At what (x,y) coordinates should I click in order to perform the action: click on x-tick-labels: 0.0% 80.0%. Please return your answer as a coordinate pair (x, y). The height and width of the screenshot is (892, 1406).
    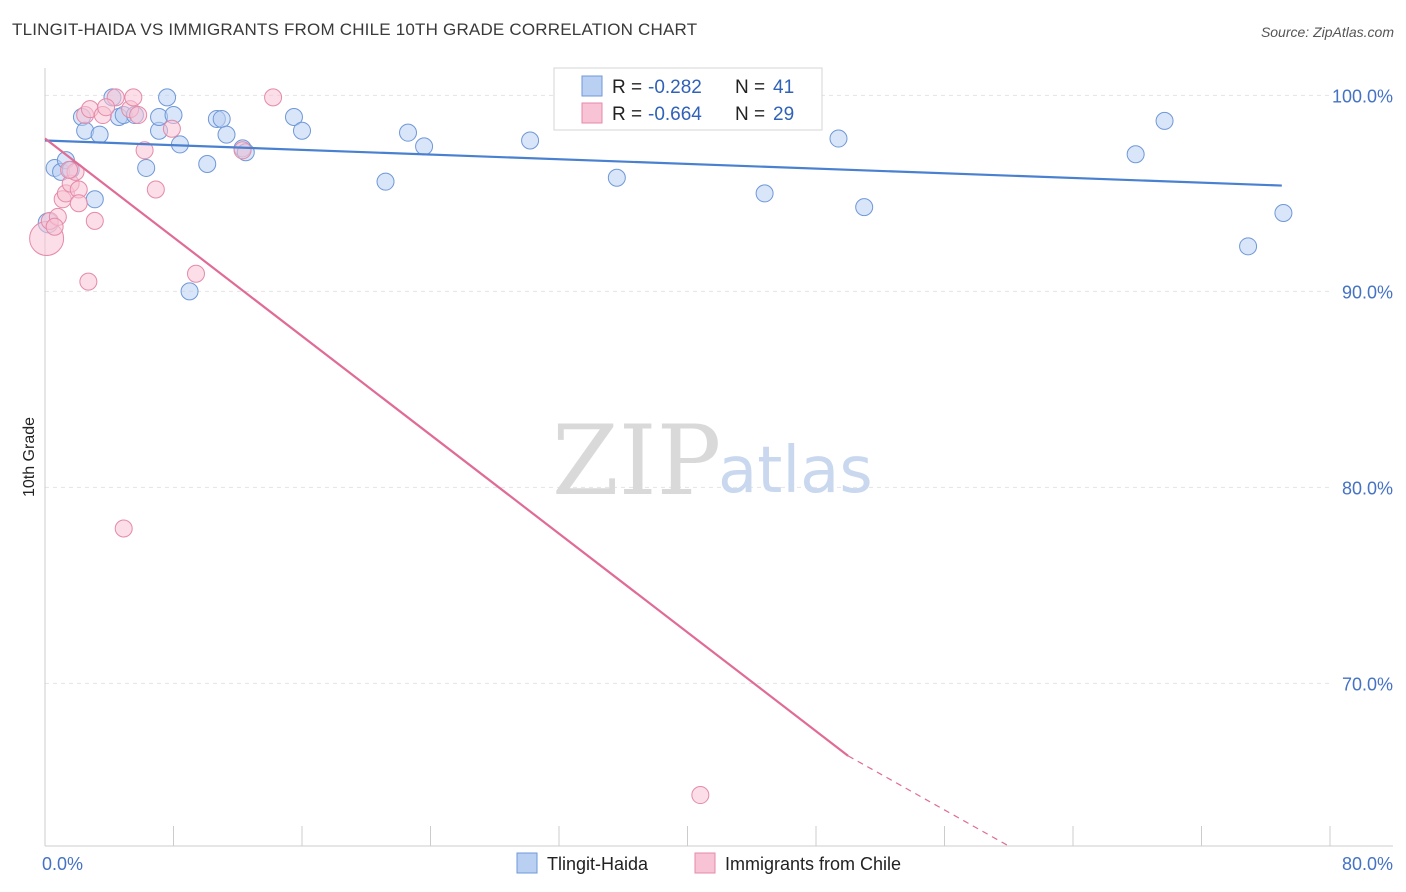
    Looking at the image, I should click on (717, 864).